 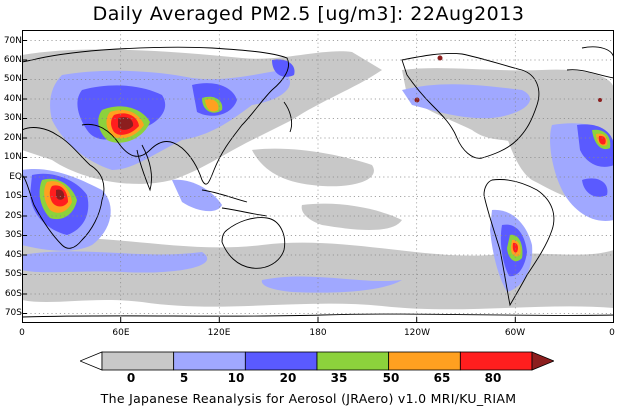 What do you see at coordinates (442, 378) in the screenshot?
I see `colorbar-tick-65: 65` at bounding box center [442, 378].